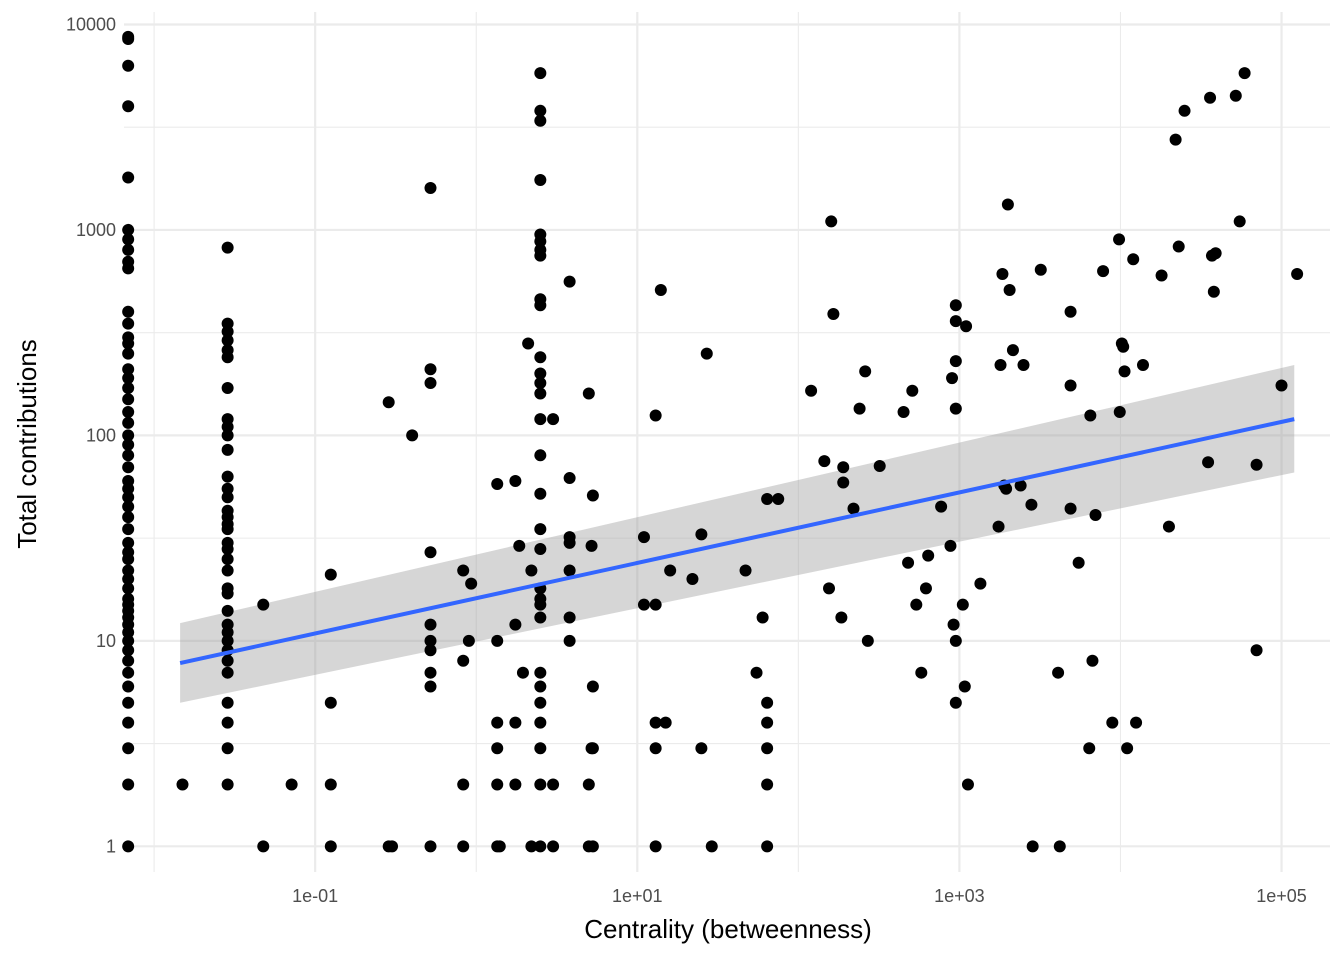  What do you see at coordinates (799, 896) in the screenshot?
I see `x-axis-tick-labels: 1e-01 1e+01 1e+03 1e+05` at bounding box center [799, 896].